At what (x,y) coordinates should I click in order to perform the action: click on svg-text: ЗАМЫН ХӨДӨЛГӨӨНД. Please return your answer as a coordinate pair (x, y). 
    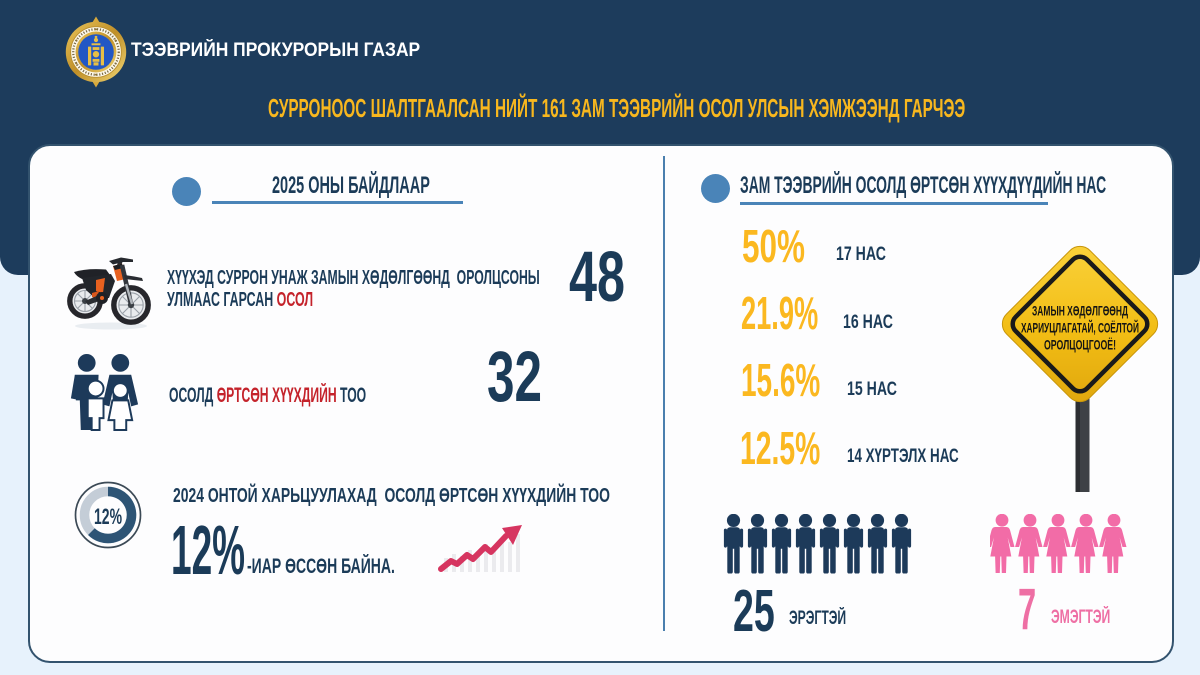
    Looking at the image, I should click on (1080, 311).